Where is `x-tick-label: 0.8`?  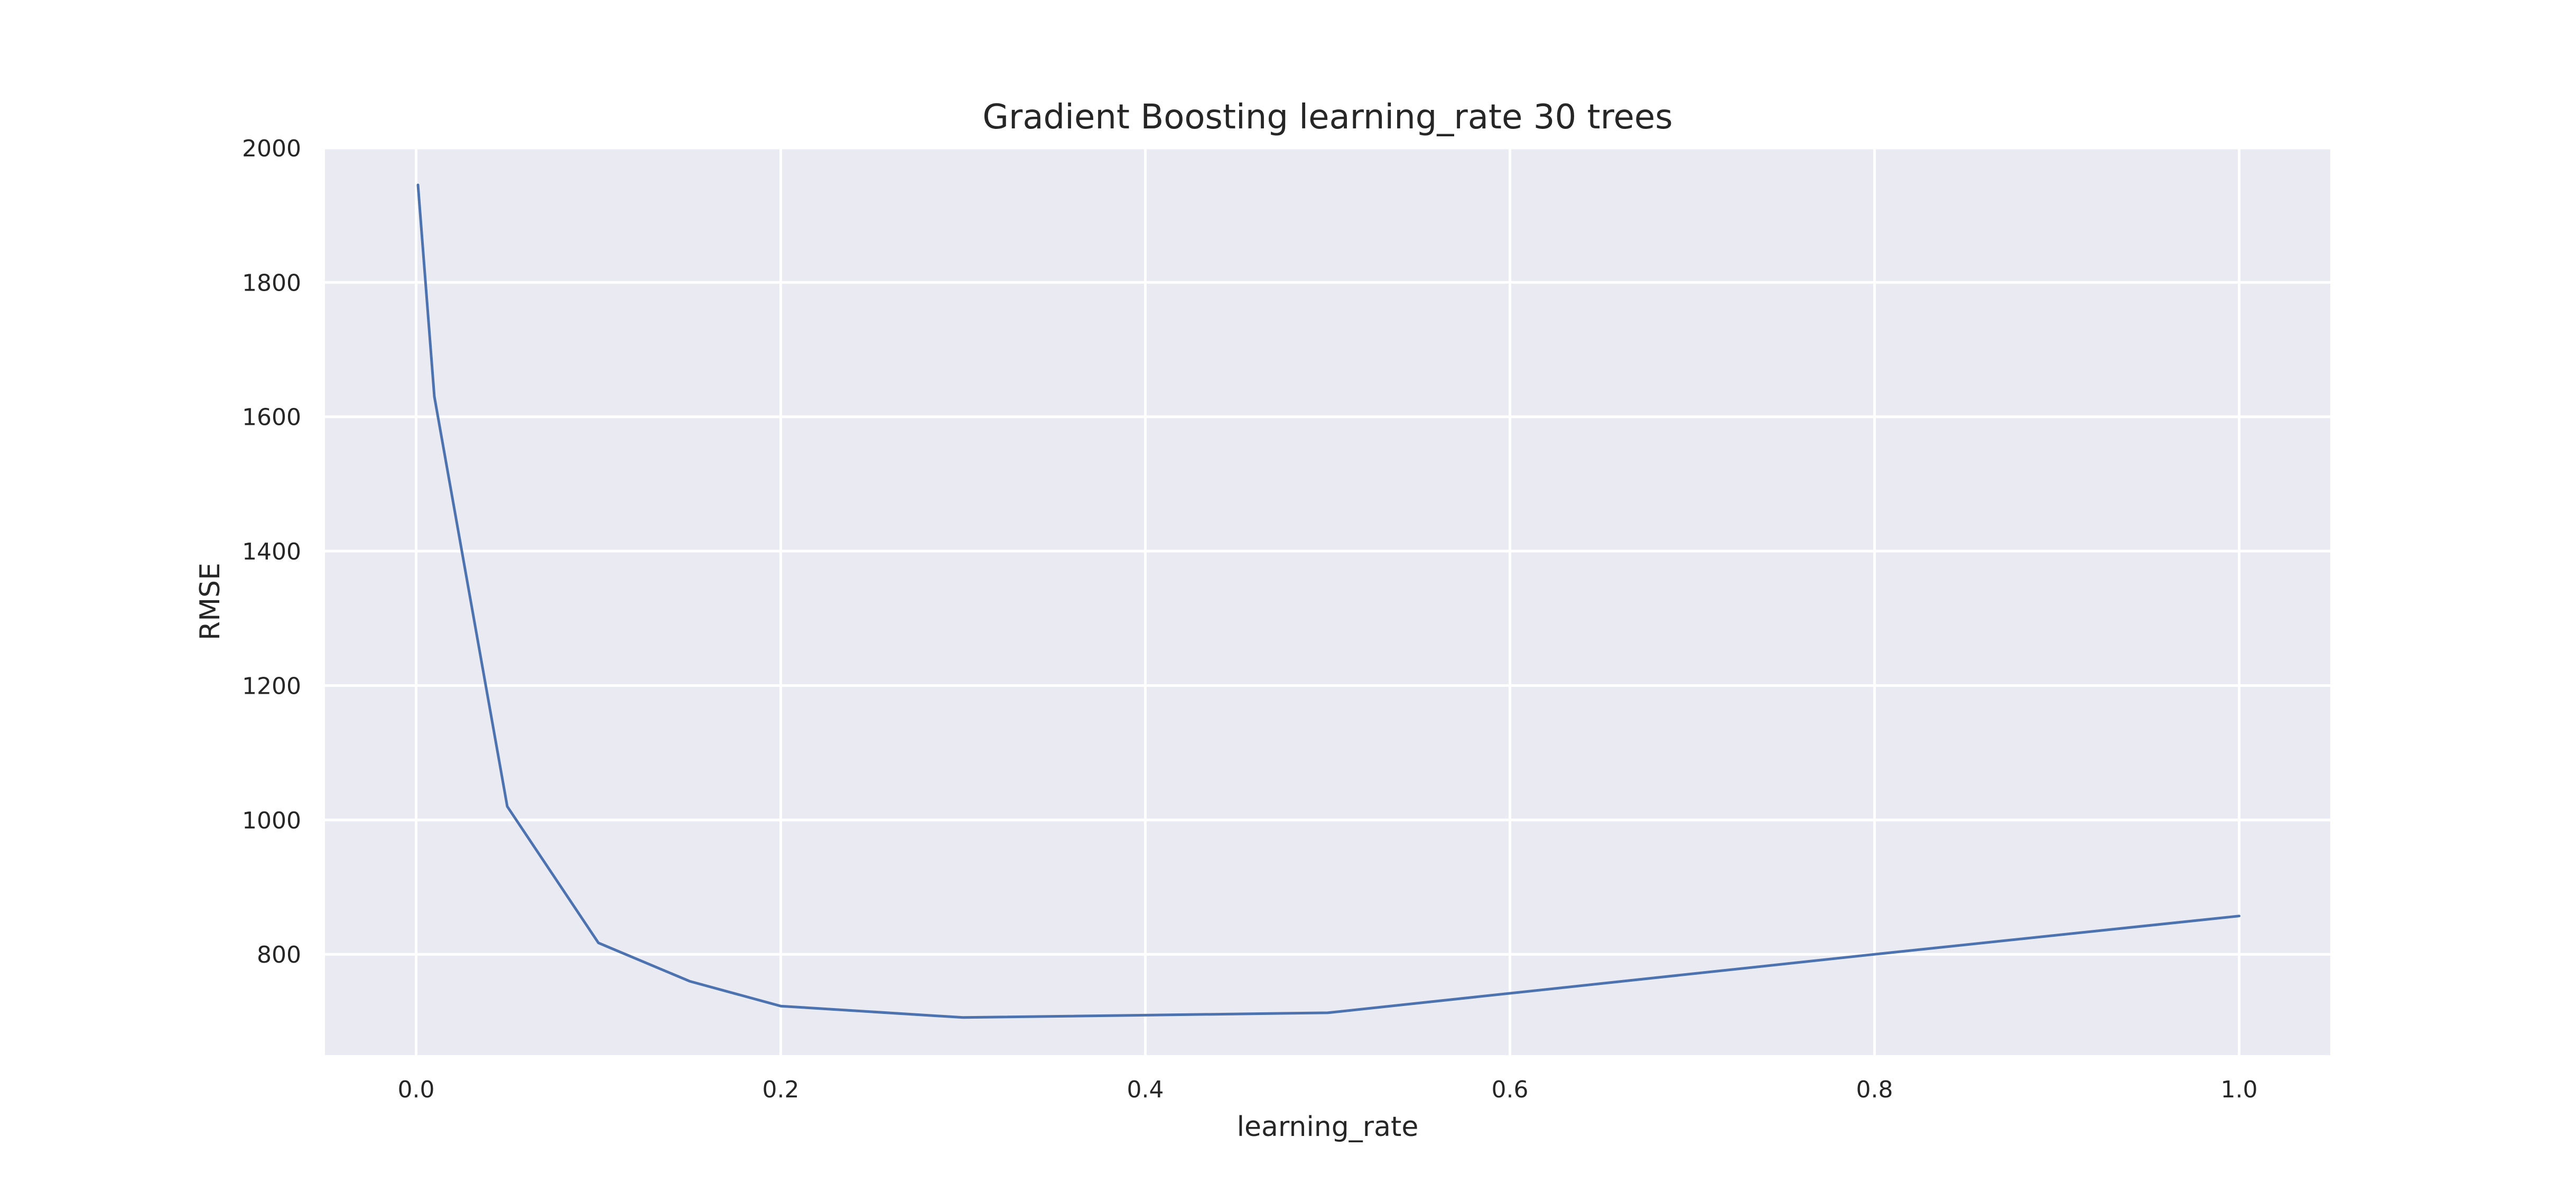
x-tick-label: 0.8 is located at coordinates (1874, 1089).